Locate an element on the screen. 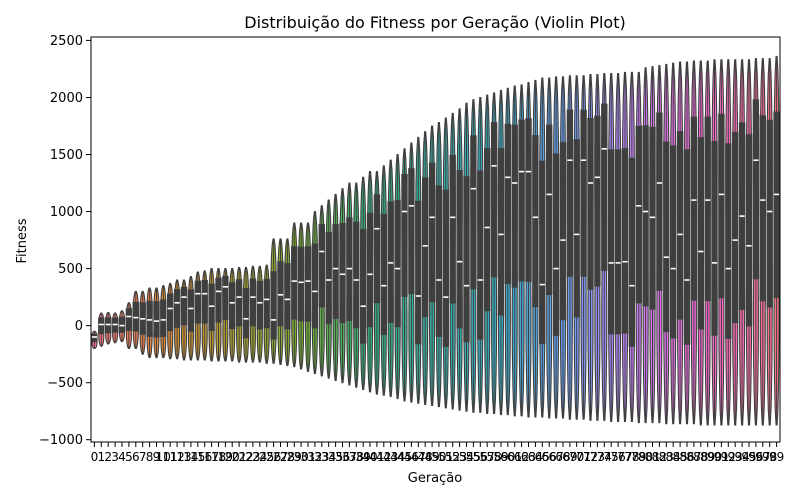  x-tick-label-80: 80 is located at coordinates (645, 457).